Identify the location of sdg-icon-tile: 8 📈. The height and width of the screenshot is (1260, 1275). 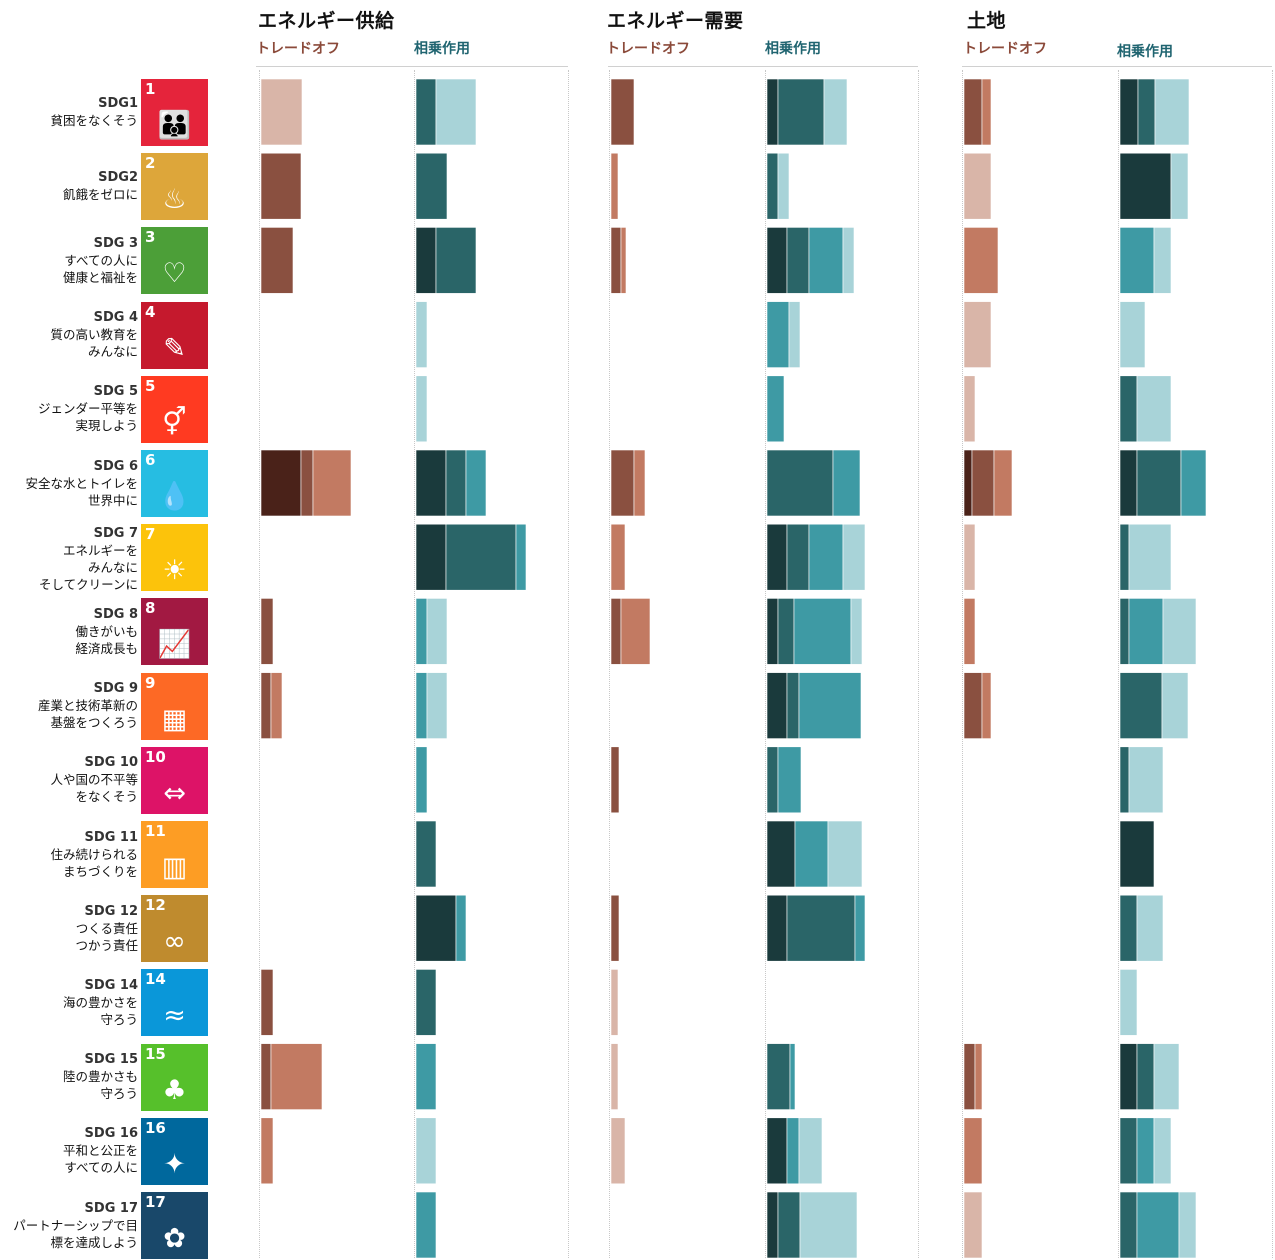
(174, 632).